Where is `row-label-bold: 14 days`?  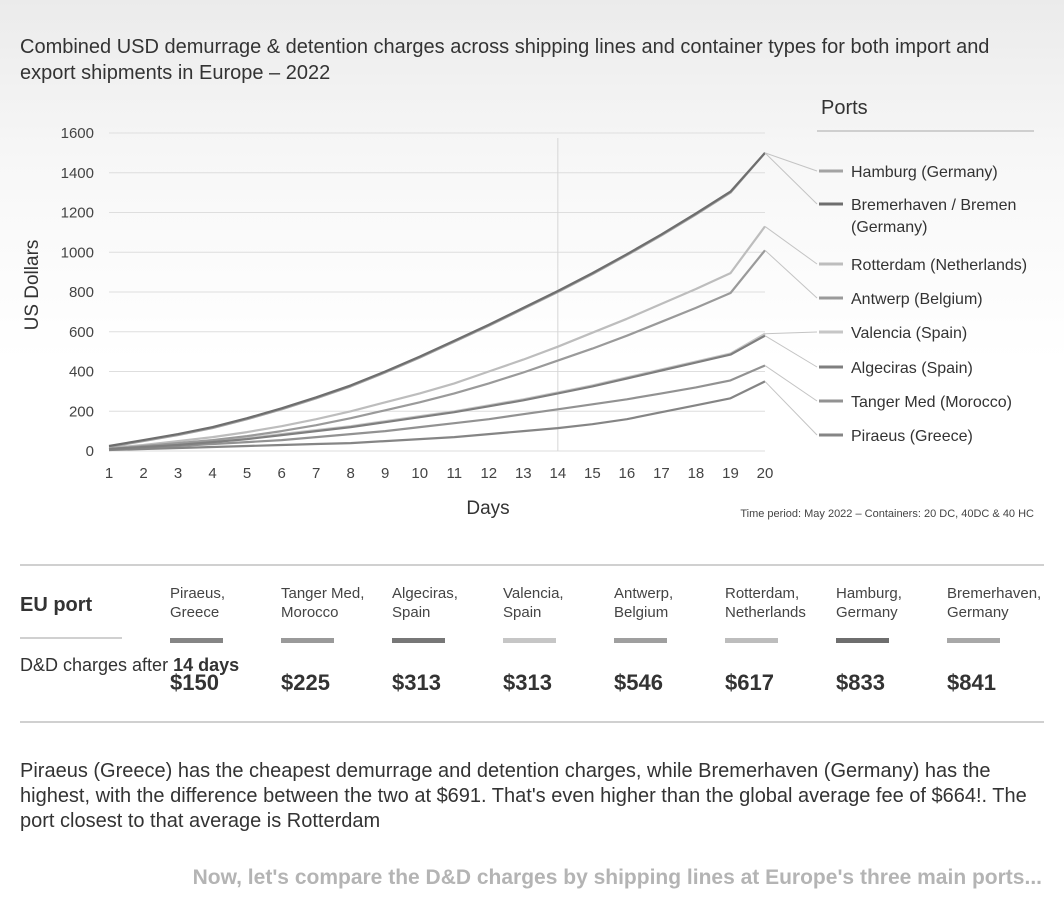 row-label-bold: 14 days is located at coordinates (206, 665).